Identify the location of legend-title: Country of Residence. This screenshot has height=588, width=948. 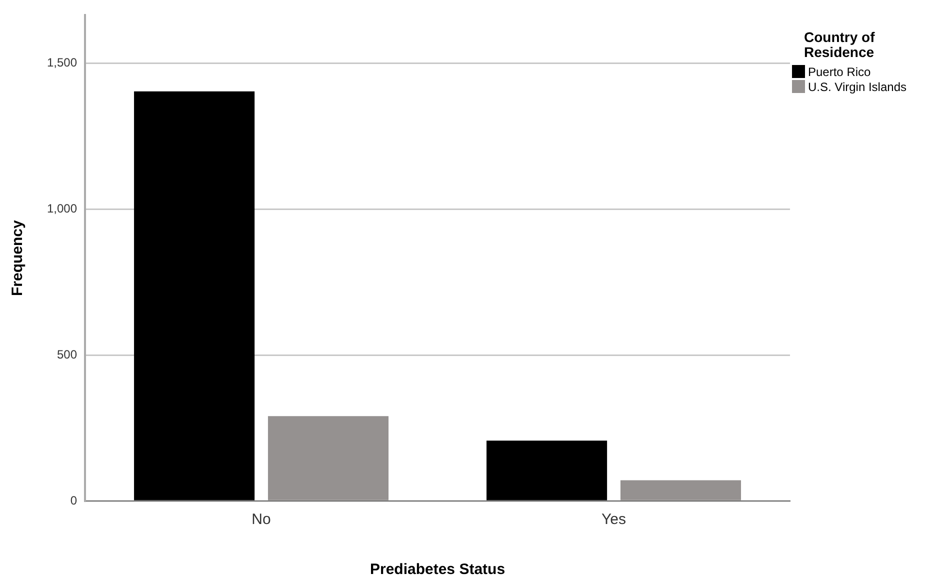
(840, 44).